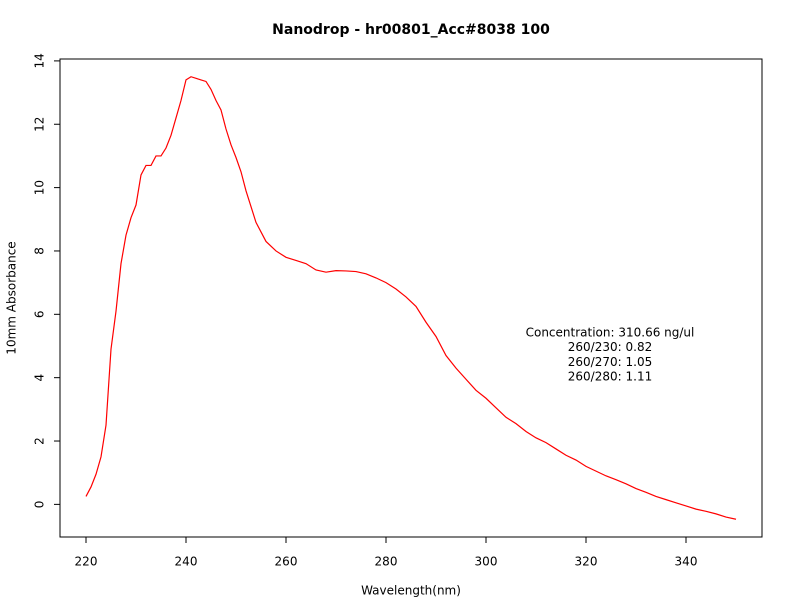 The image size is (792, 612). I want to click on y-tick-label: 2, so click(40, 441).